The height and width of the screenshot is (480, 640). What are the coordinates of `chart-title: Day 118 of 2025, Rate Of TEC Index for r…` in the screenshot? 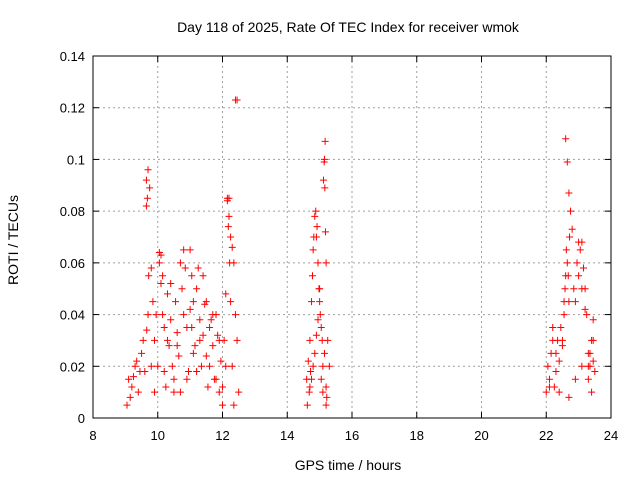 It's located at (348, 27).